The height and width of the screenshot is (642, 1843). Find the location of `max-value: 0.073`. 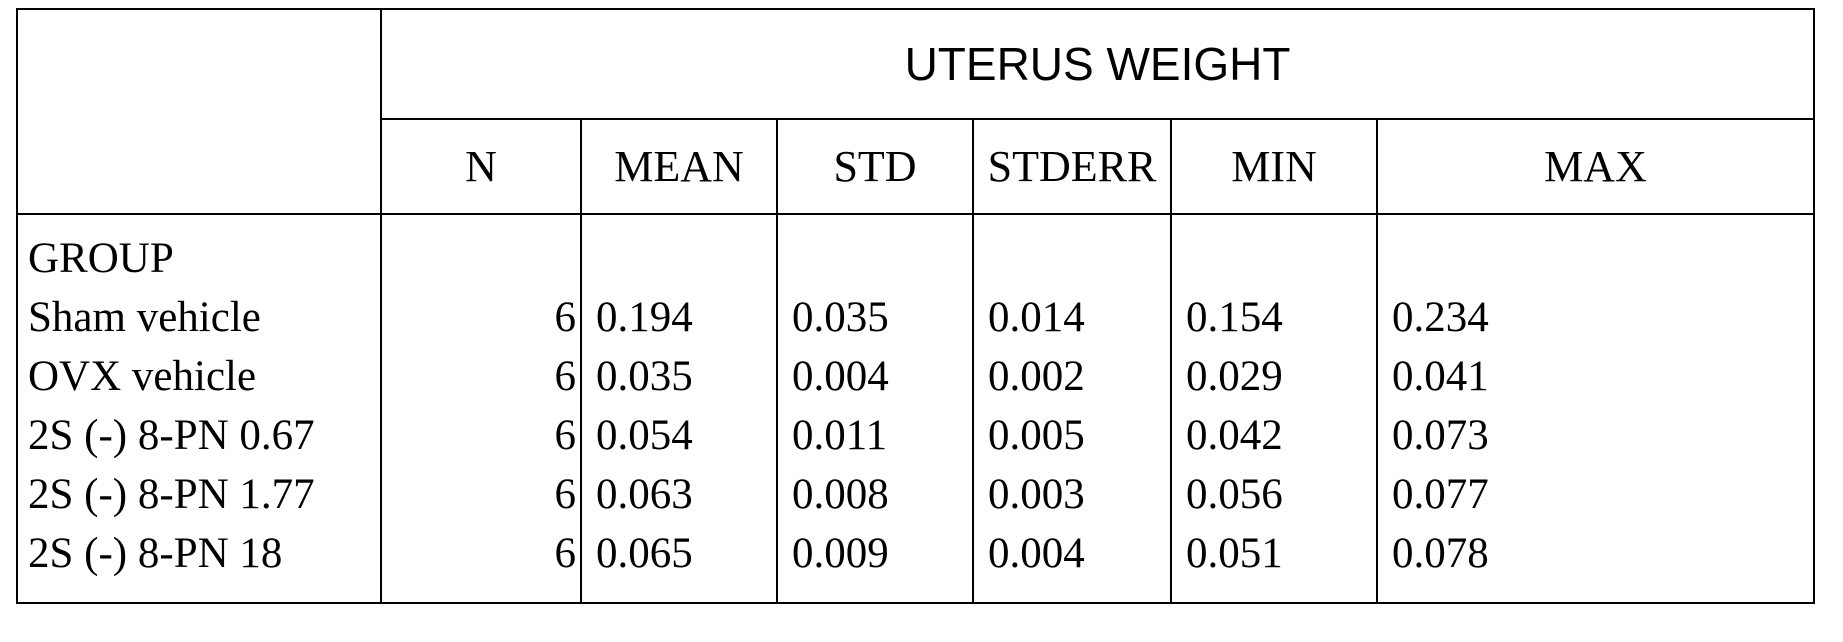

max-value: 0.073 is located at coordinates (1602, 435).